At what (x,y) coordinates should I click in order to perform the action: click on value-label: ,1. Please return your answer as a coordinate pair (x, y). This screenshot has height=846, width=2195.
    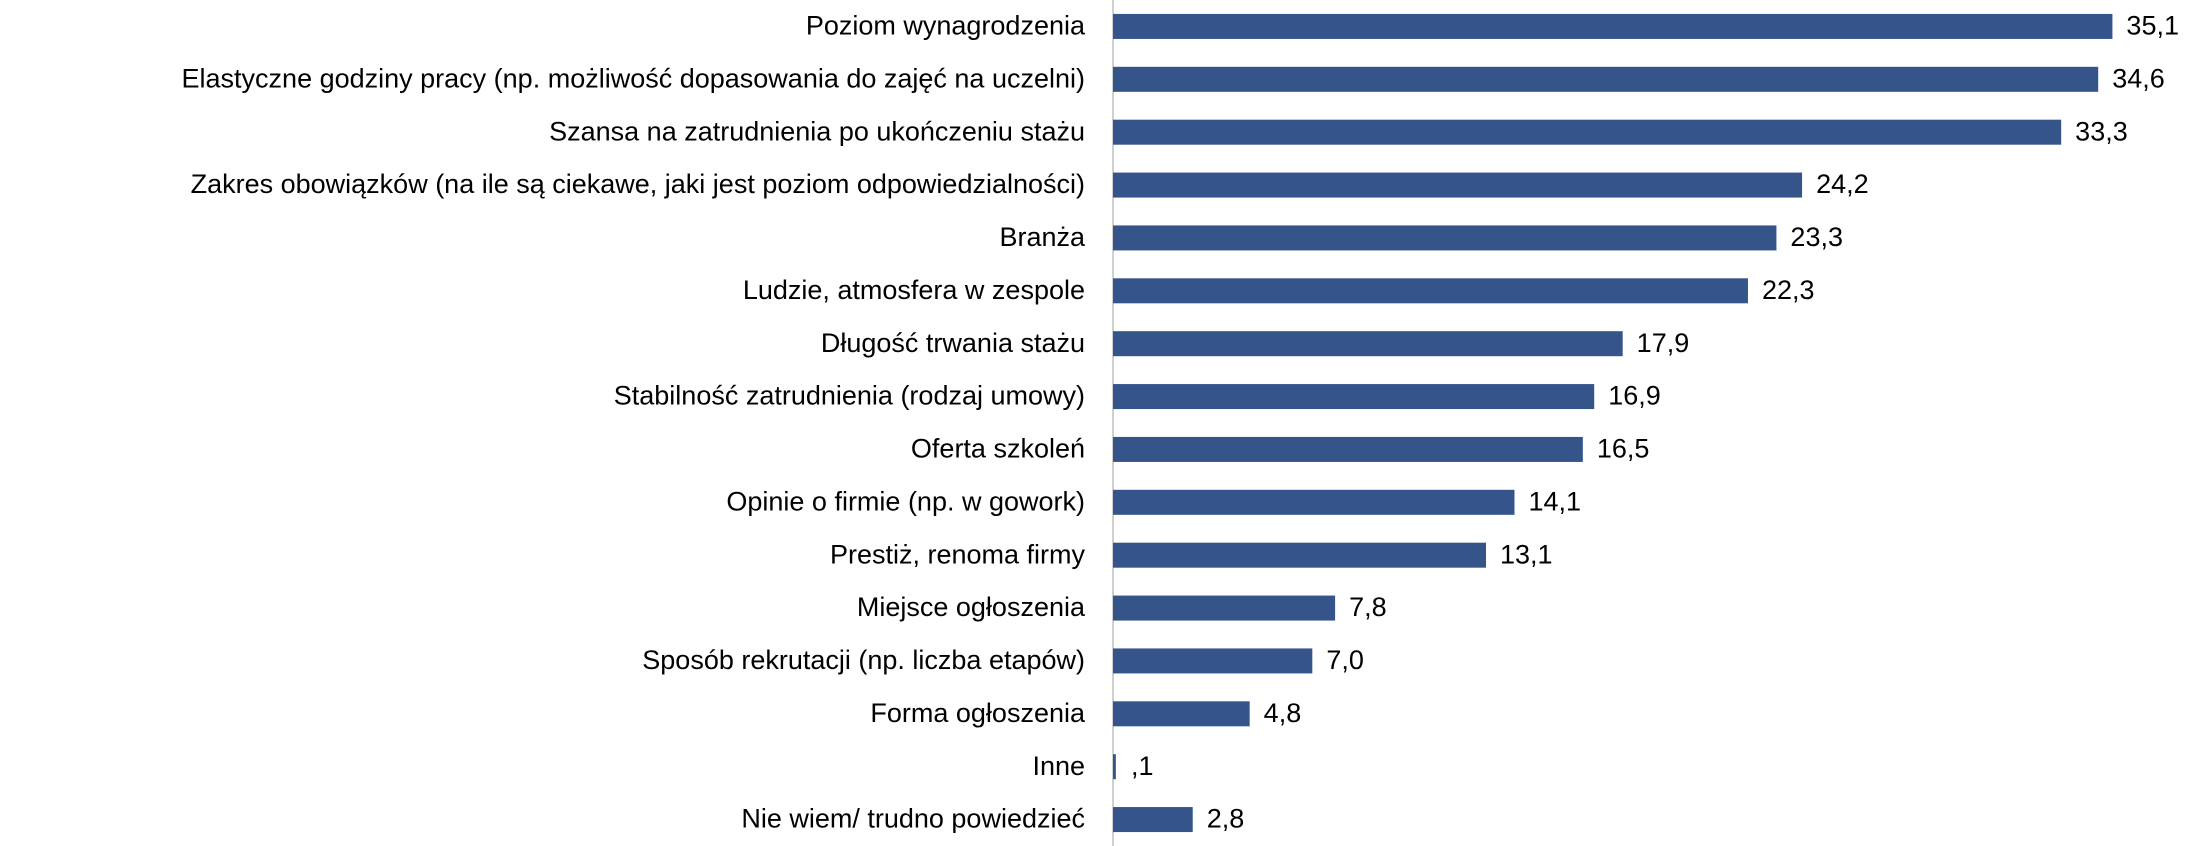
    Looking at the image, I should click on (1142, 766).